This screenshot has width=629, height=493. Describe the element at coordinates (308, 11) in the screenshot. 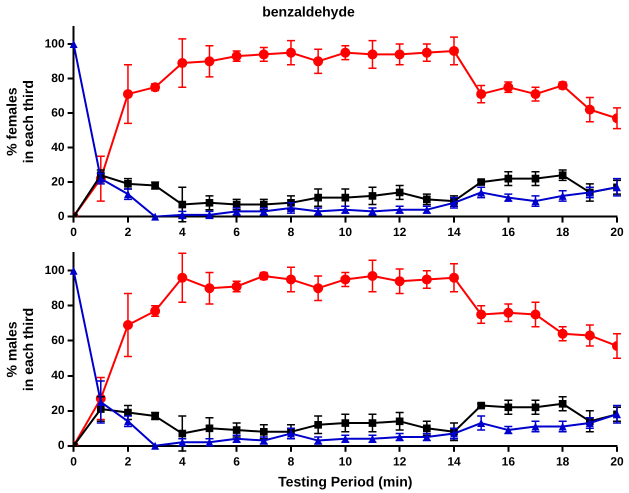

I see `chart-title: benzaldehyde` at that location.